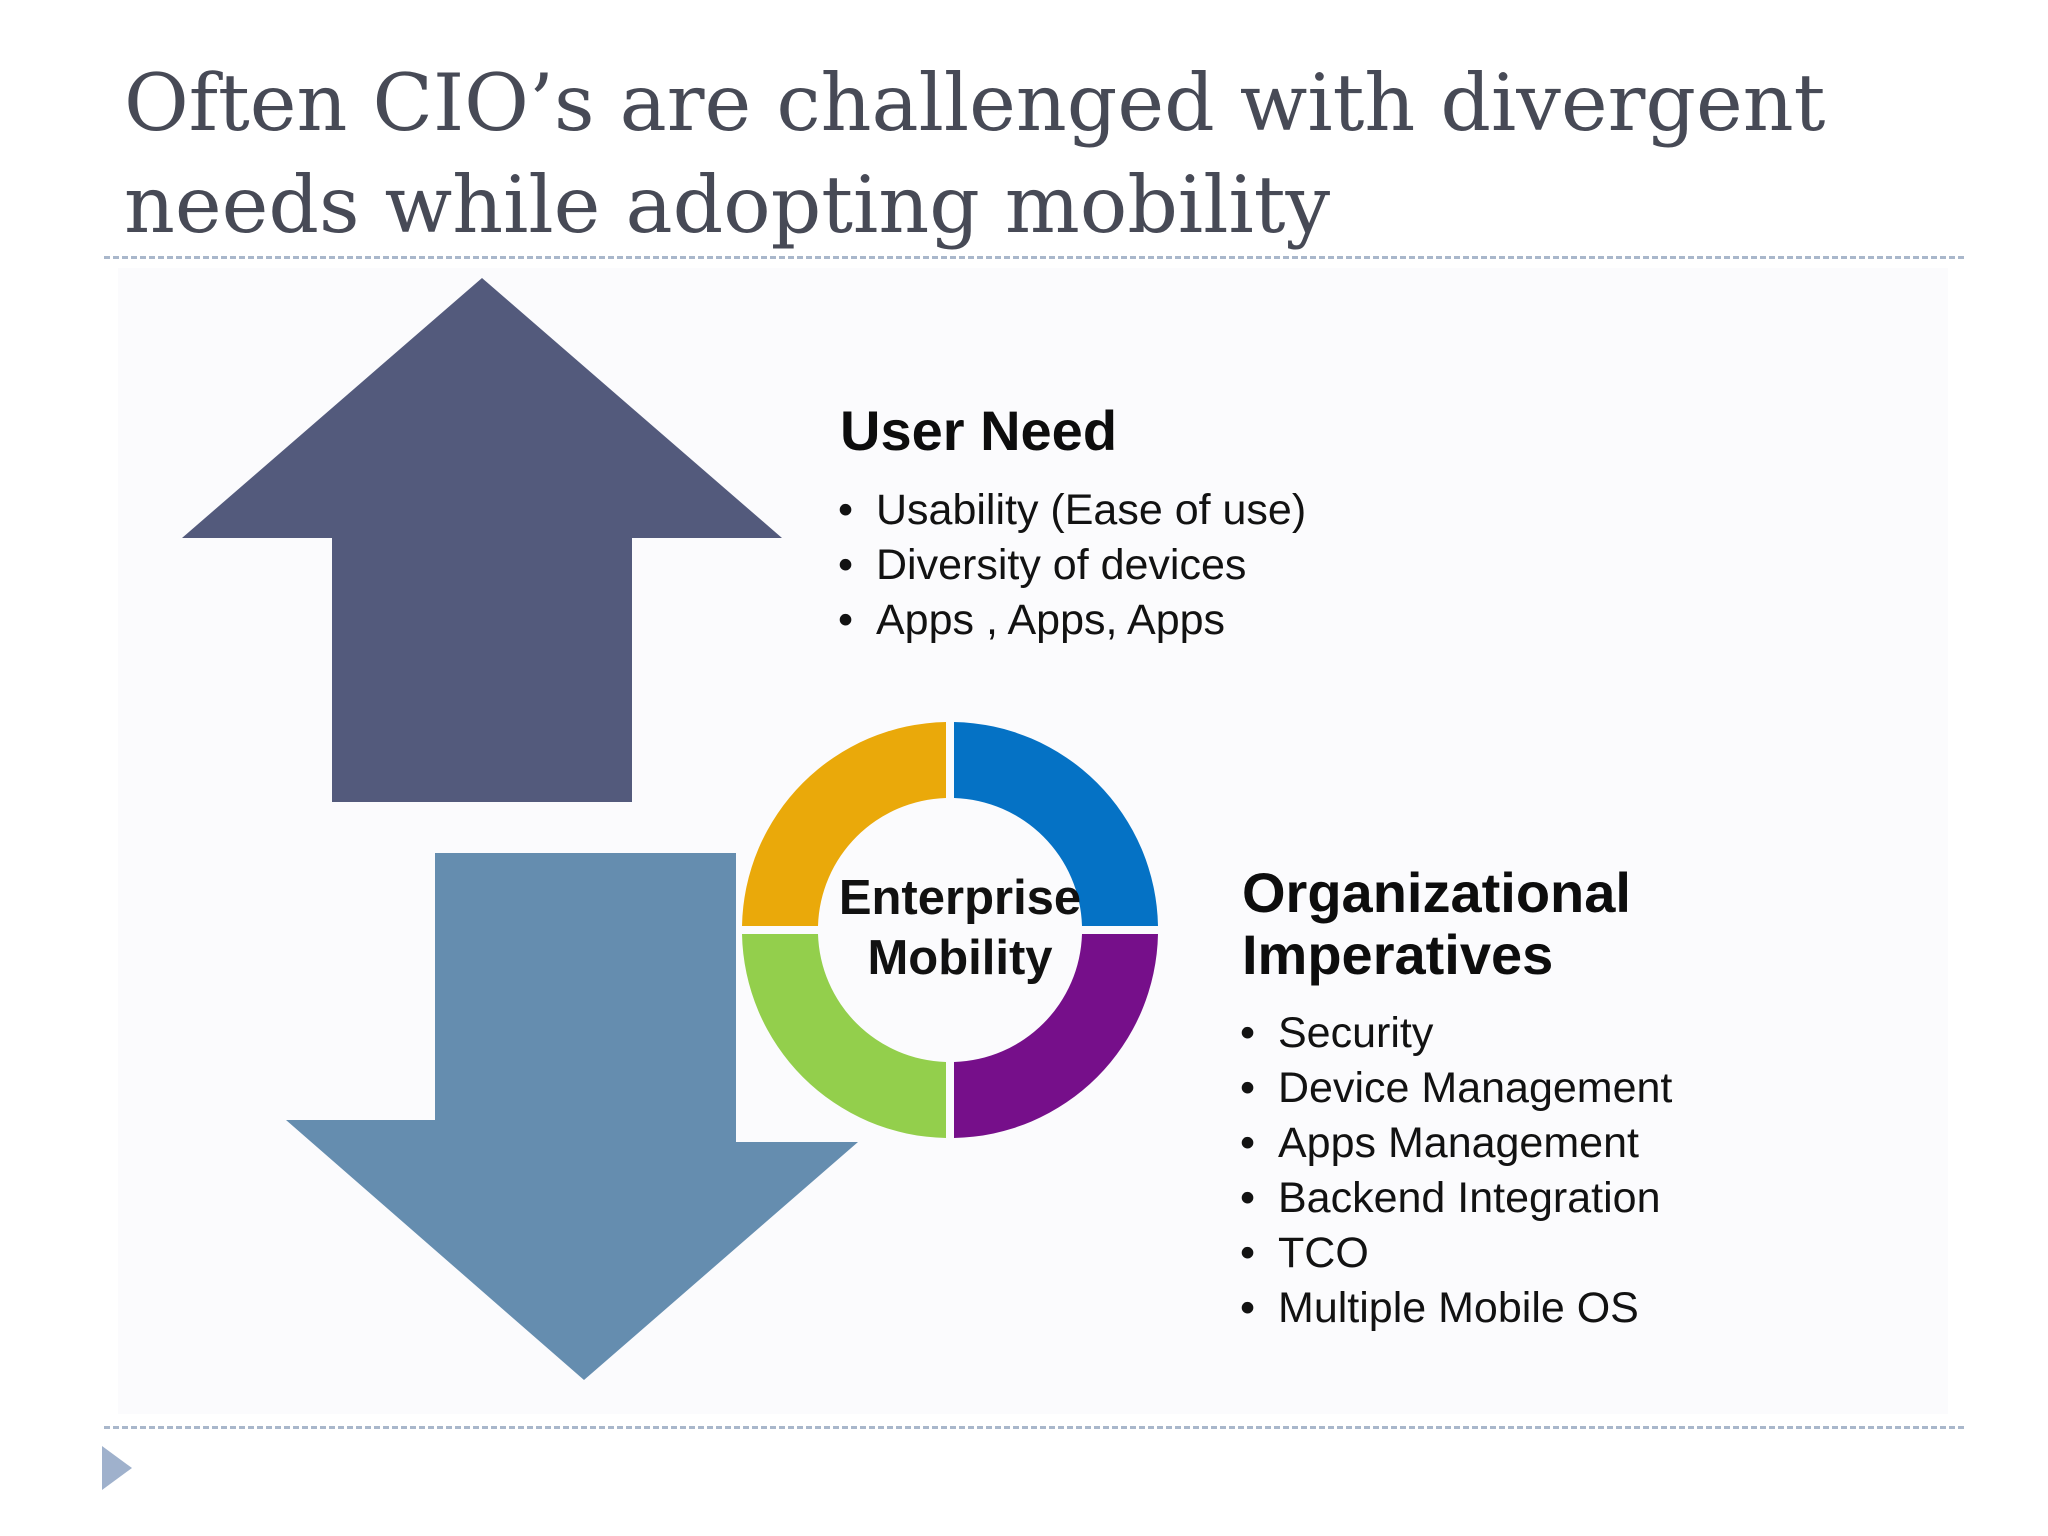  I want to click on organizational-imperatives-heading: Organizational Imperatives, so click(1436, 924).